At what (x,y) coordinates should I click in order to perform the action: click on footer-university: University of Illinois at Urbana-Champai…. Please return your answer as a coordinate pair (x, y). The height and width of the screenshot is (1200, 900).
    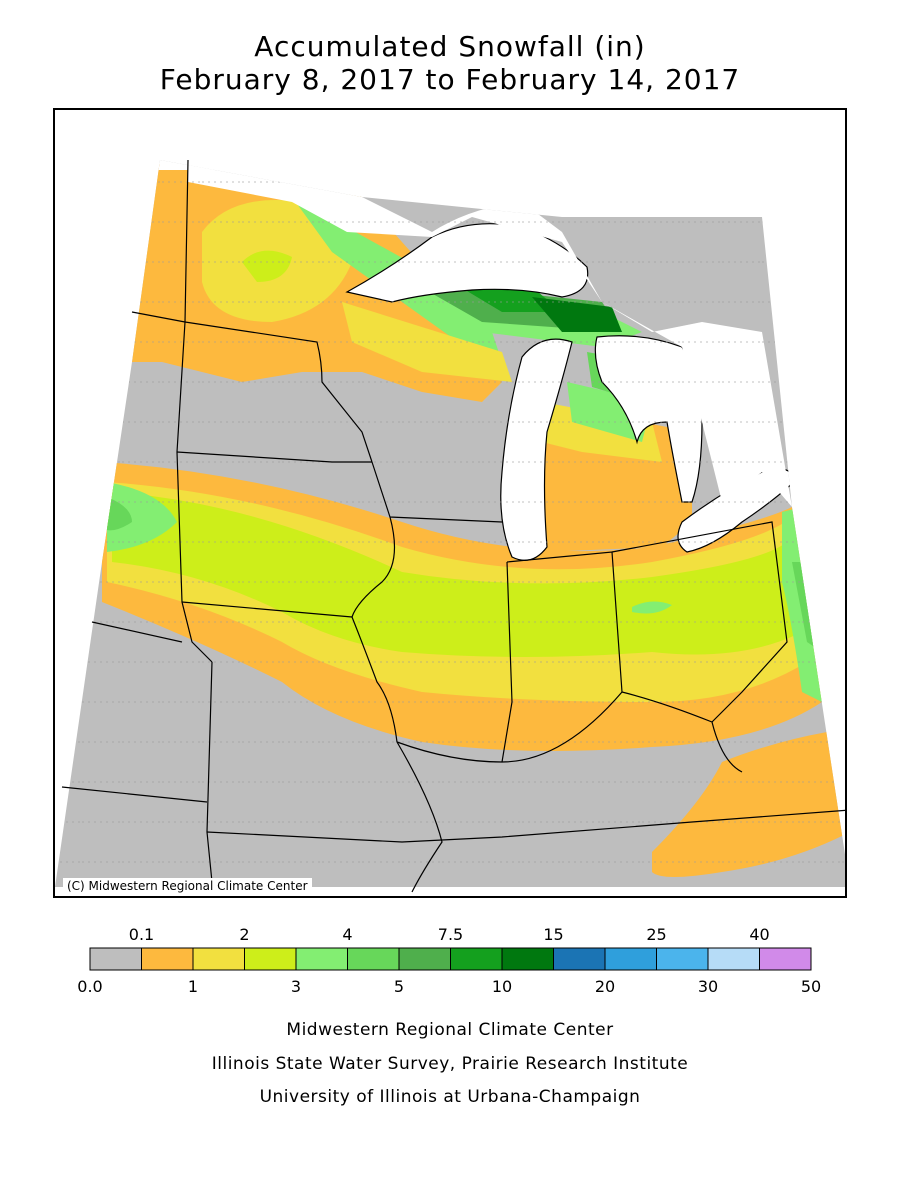
    Looking at the image, I should click on (450, 1097).